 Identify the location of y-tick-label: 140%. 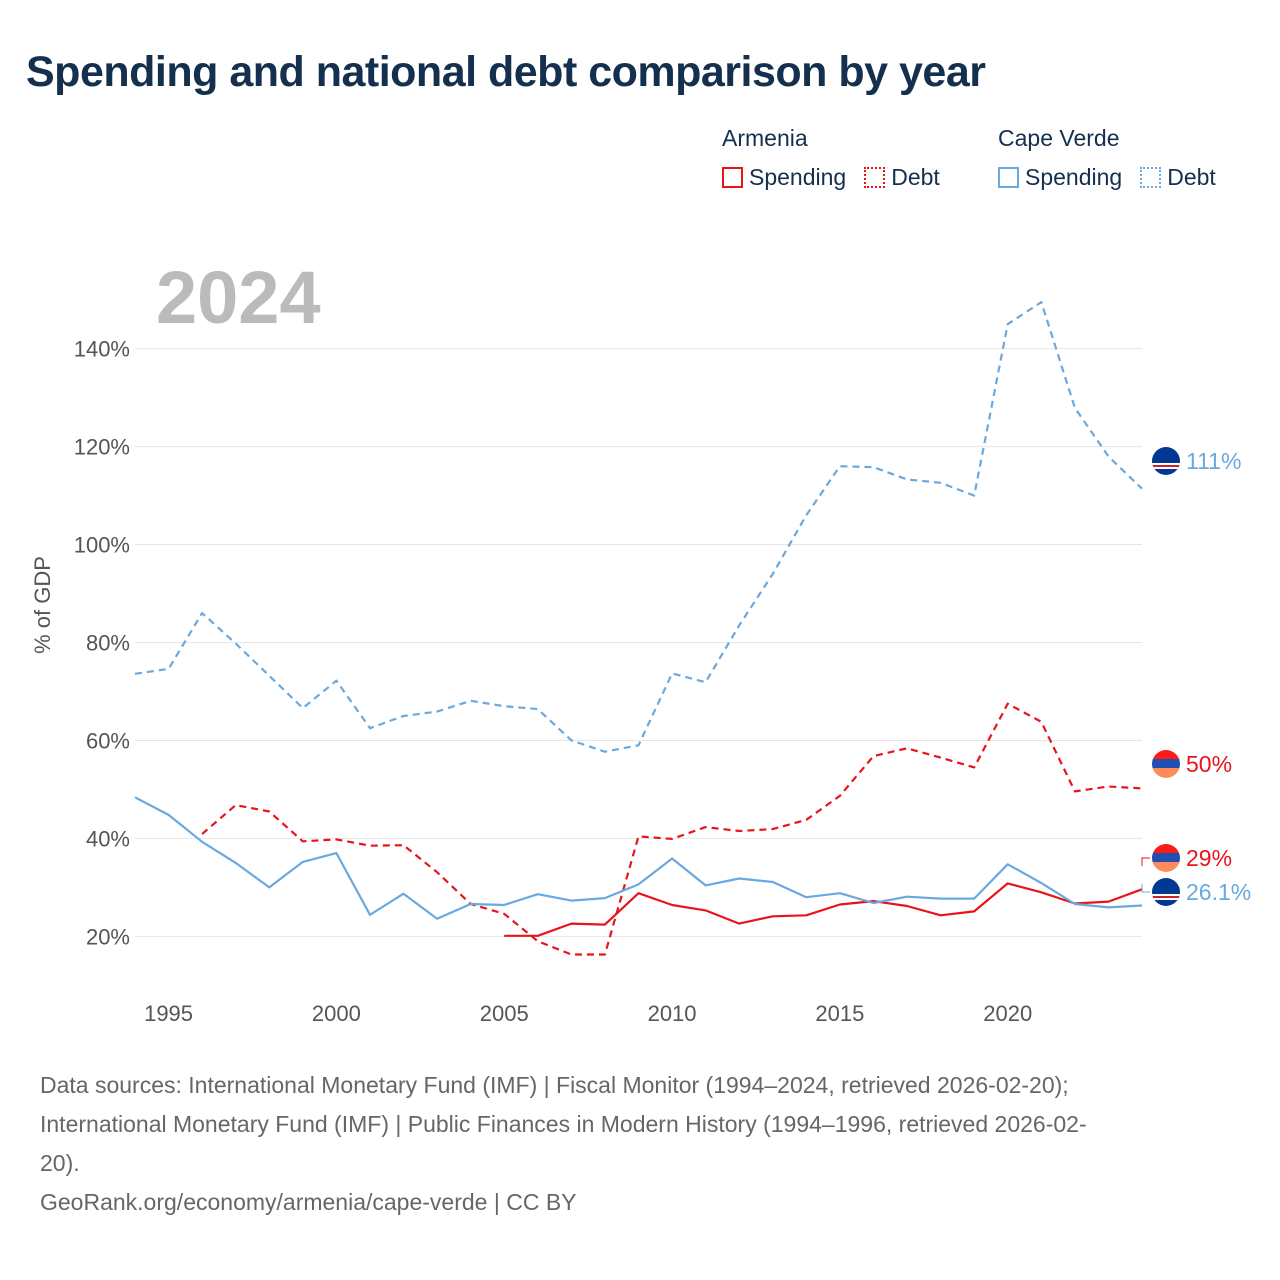
(102, 349).